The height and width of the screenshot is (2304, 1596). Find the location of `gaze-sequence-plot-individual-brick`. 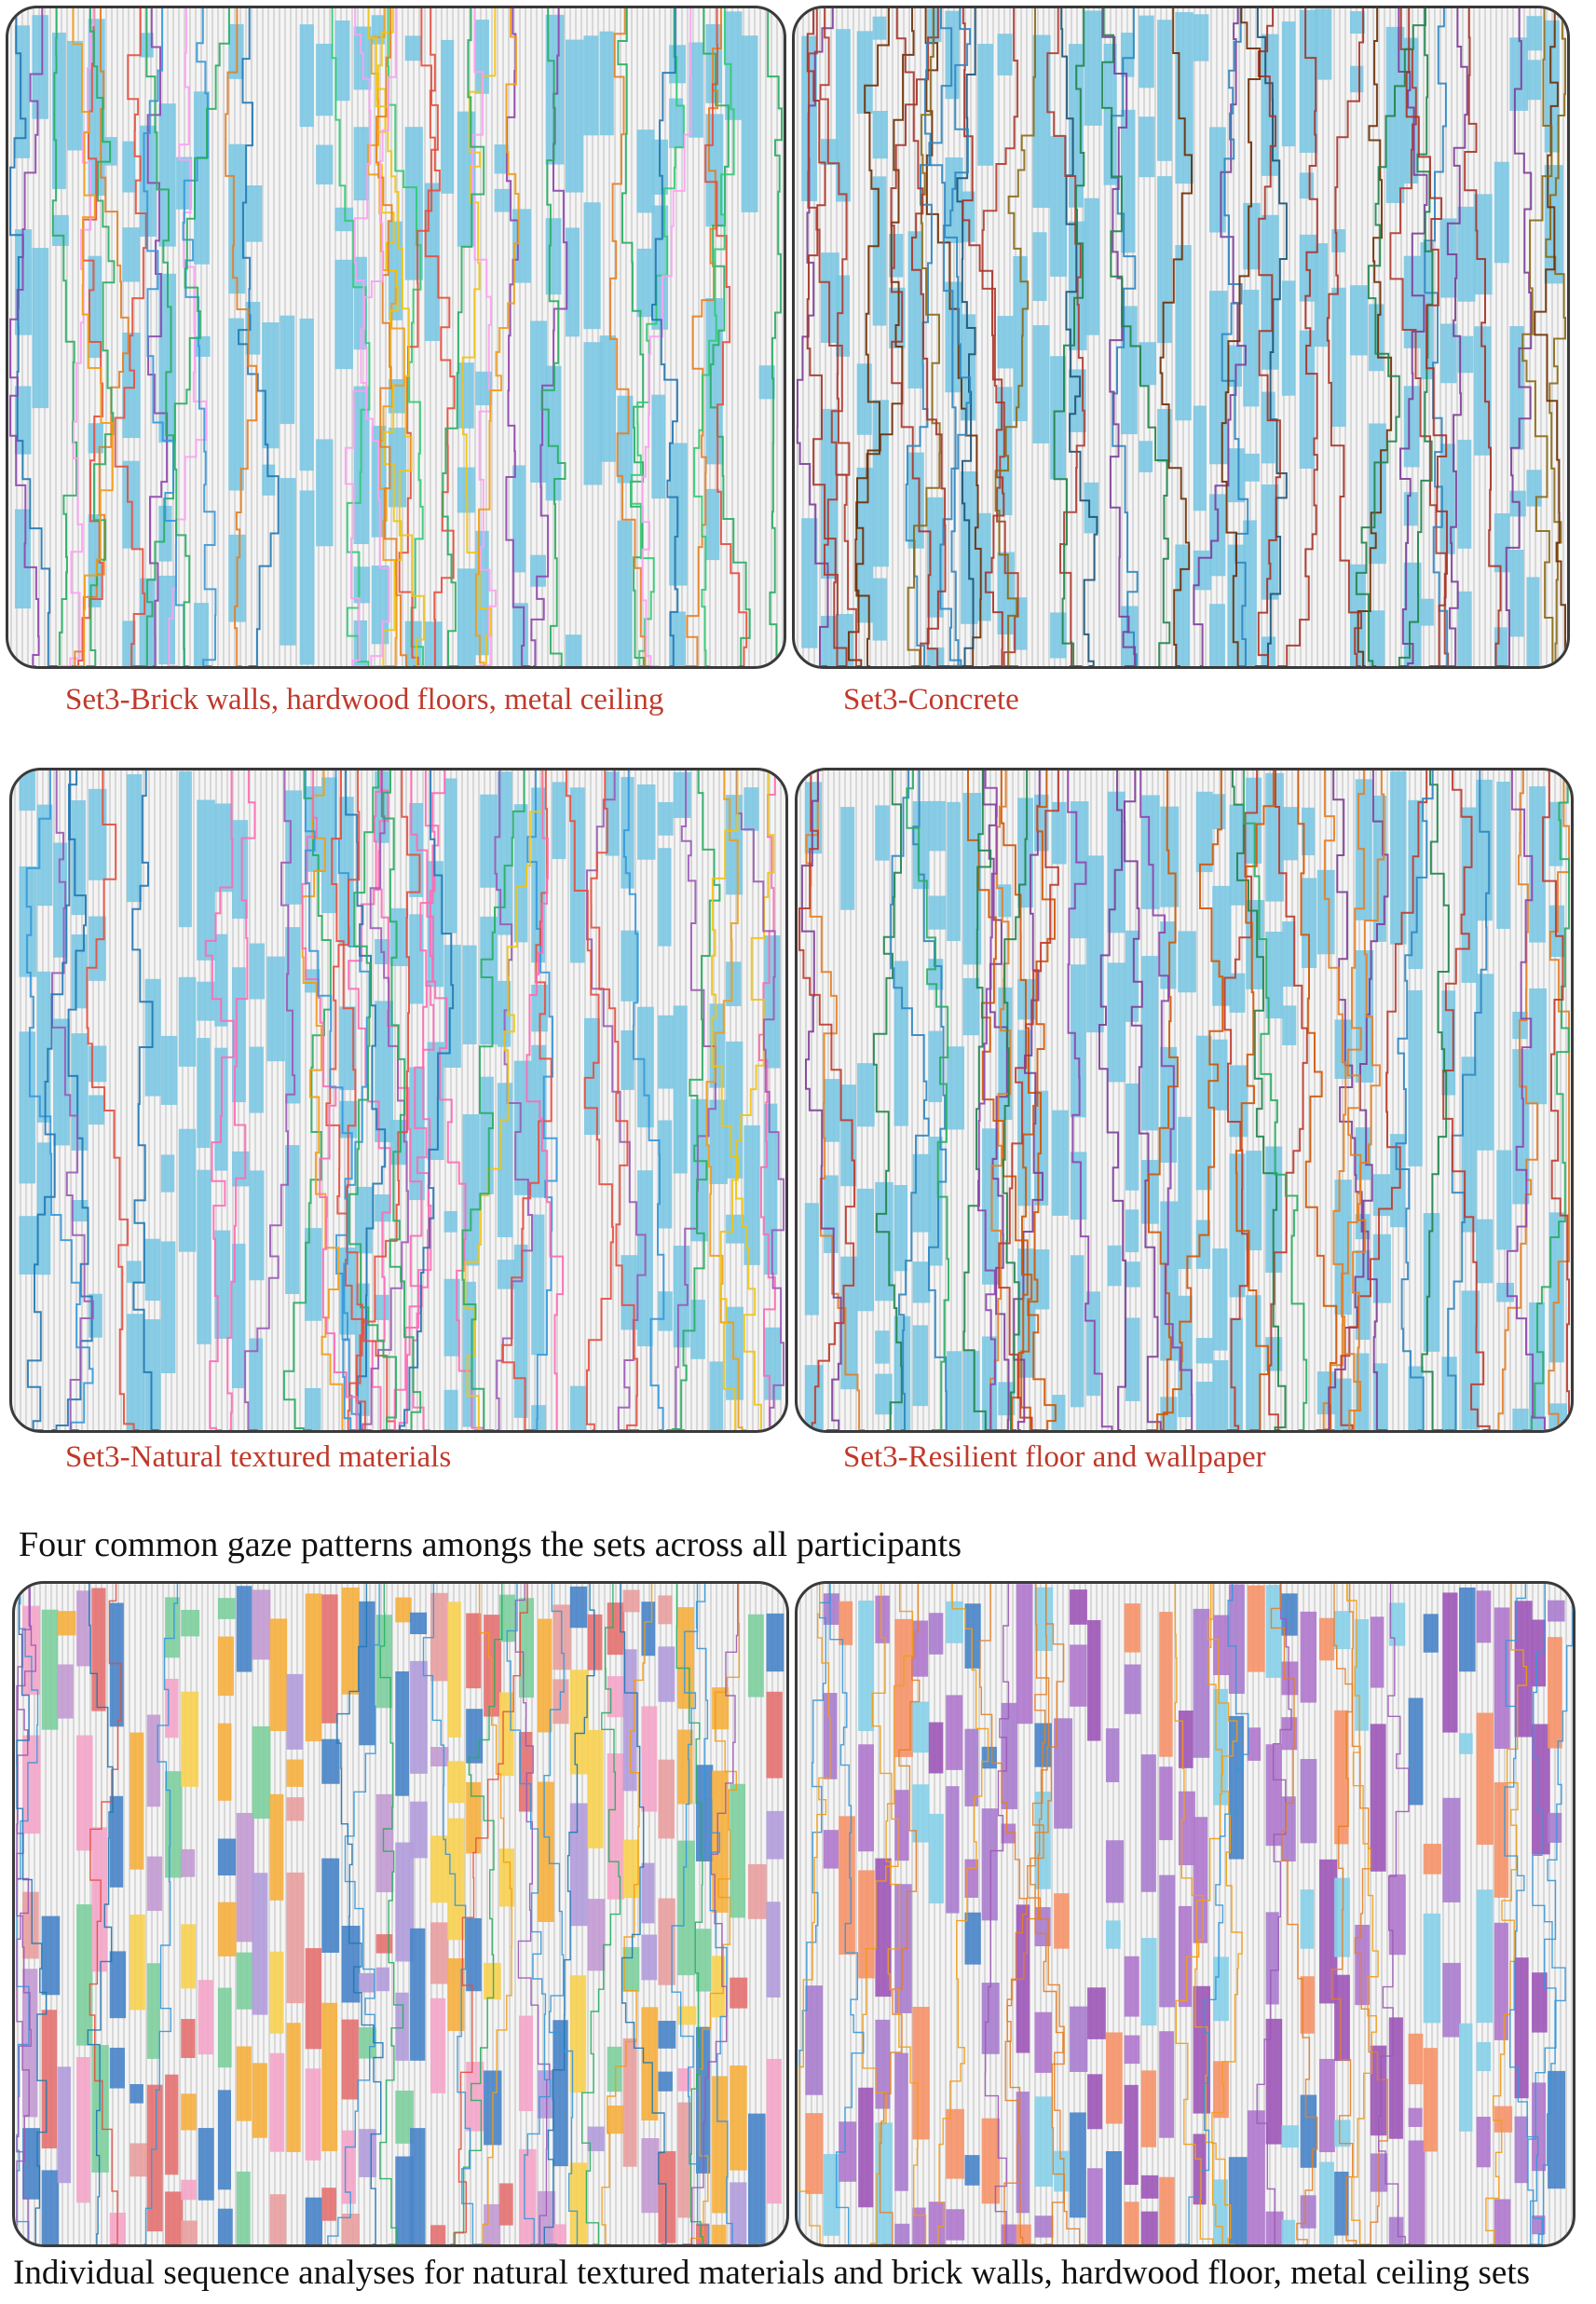

gaze-sequence-plot-individual-brick is located at coordinates (1185, 1914).